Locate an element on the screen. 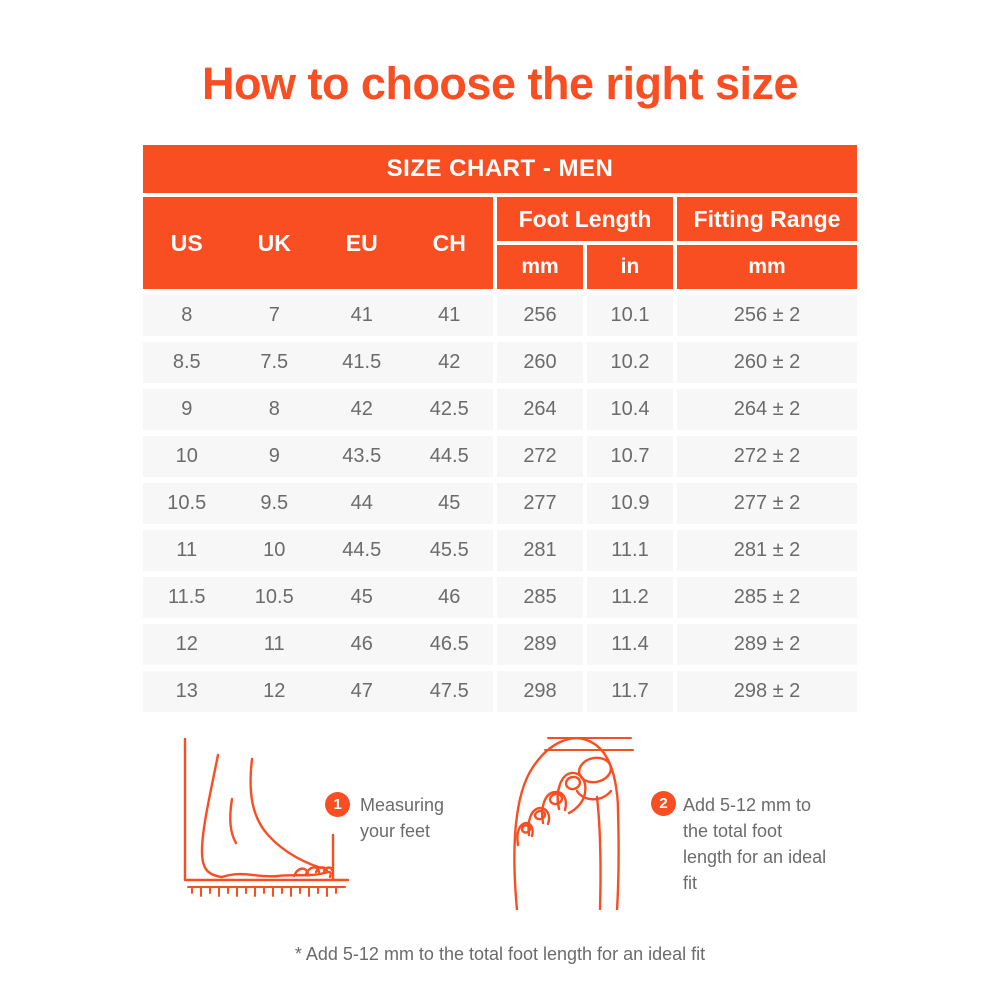  cell-us: 10.5 is located at coordinates (187, 503).